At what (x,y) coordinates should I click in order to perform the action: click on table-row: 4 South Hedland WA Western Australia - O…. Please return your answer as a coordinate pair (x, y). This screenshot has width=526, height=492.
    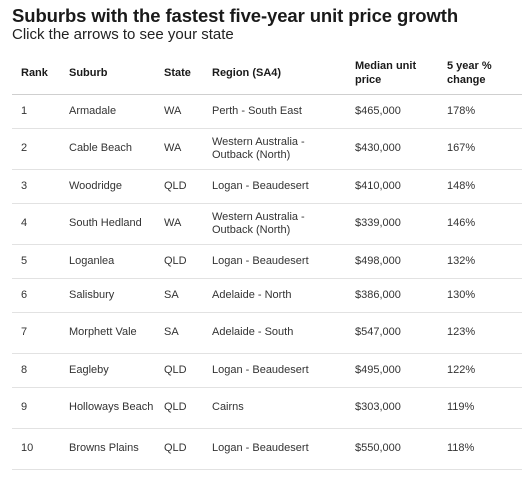
    Looking at the image, I should click on (267, 224).